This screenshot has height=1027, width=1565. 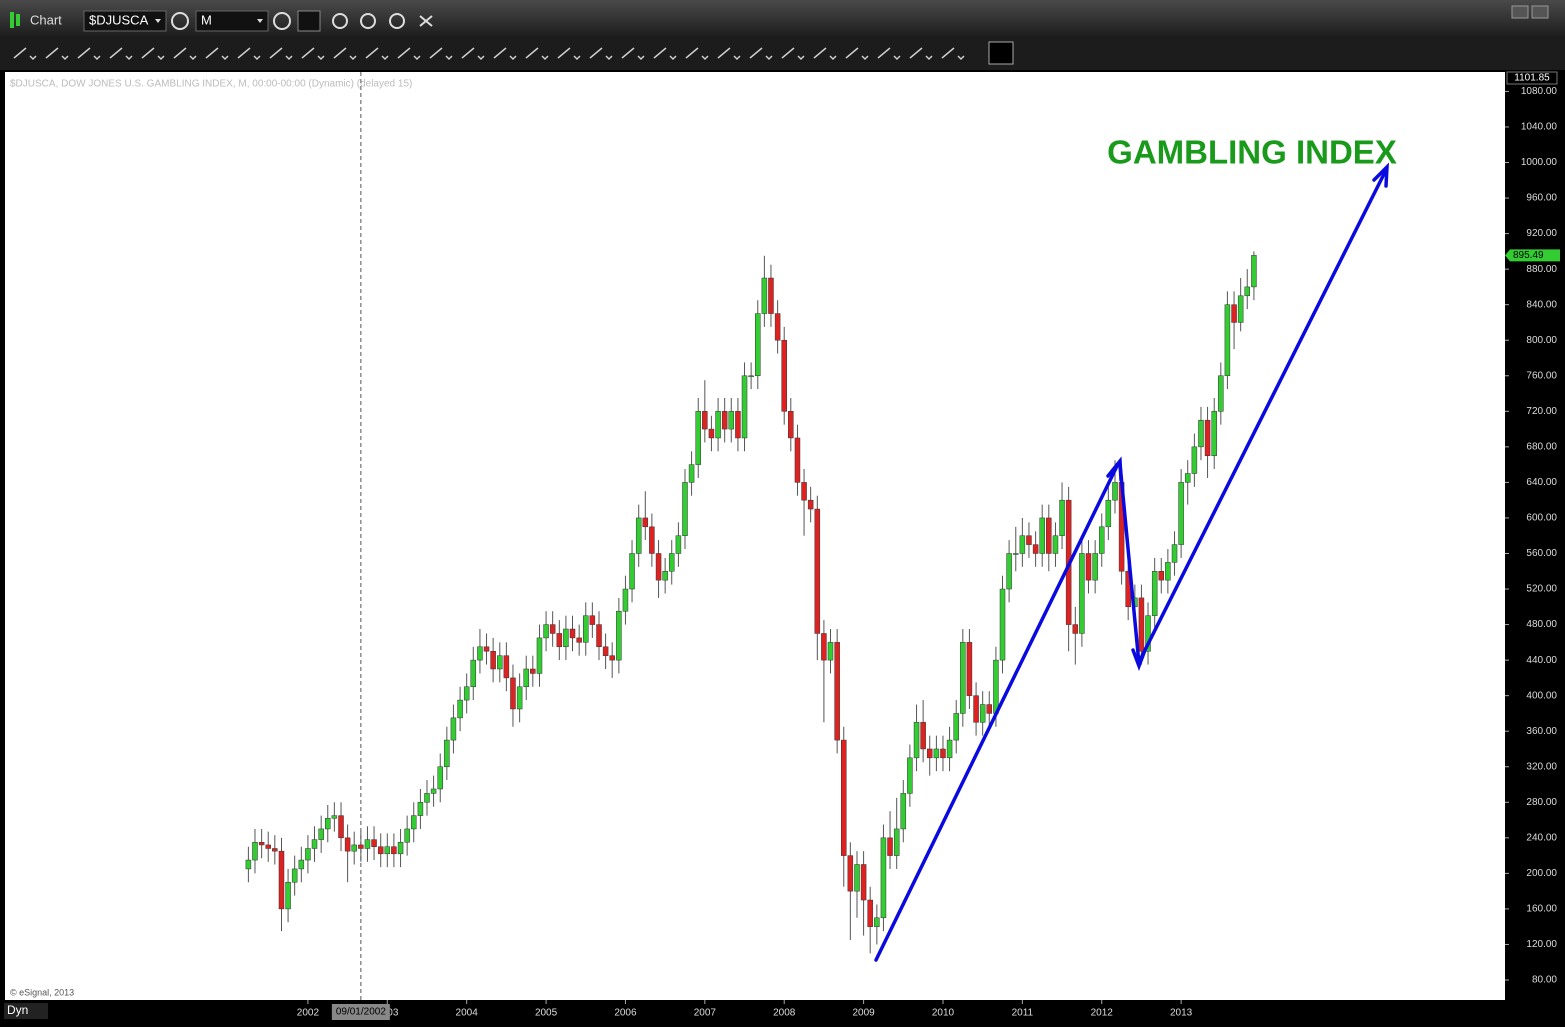 What do you see at coordinates (1541, 518) in the screenshot?
I see `y-tick-label: 600.00` at bounding box center [1541, 518].